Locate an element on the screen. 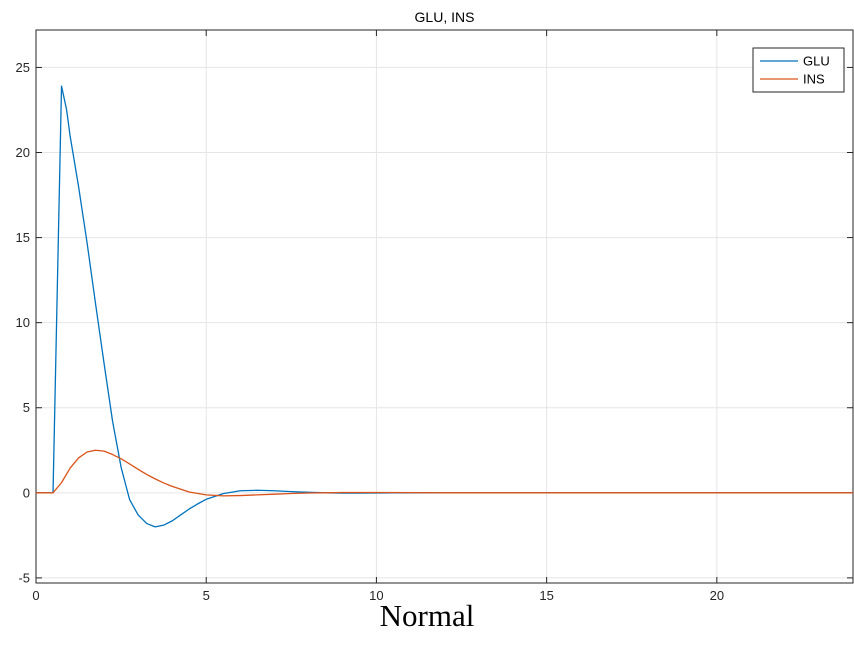 The image size is (854, 657). legend-box is located at coordinates (798, 70).